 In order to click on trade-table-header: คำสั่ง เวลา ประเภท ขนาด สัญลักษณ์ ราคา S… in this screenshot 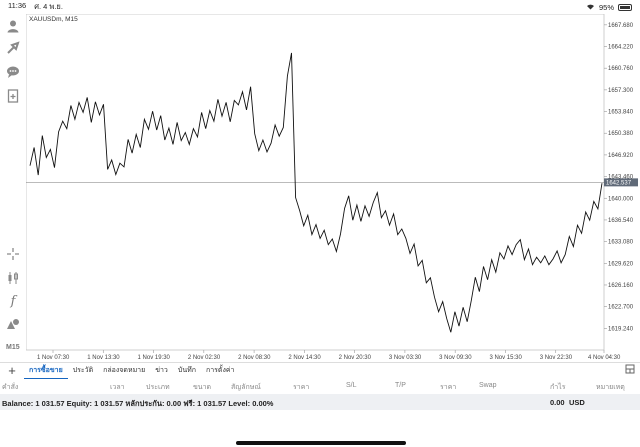, I will do `click(320, 386)`.